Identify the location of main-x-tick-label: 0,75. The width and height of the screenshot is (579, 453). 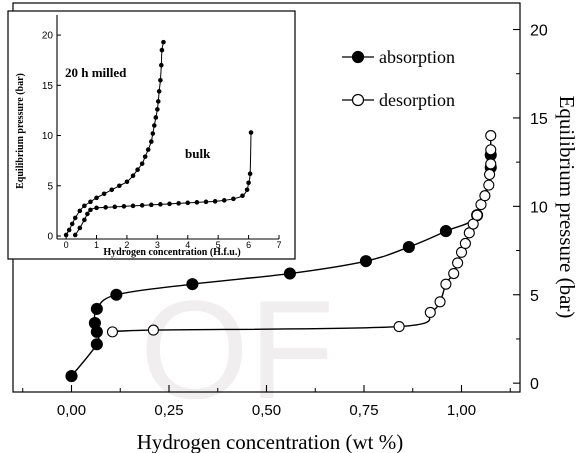
(363, 410).